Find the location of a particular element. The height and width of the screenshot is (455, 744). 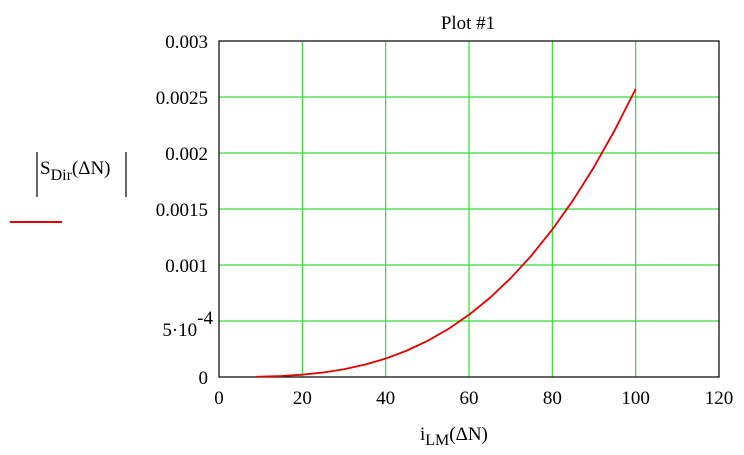

y-axis-label-main: S is located at coordinates (45, 168).